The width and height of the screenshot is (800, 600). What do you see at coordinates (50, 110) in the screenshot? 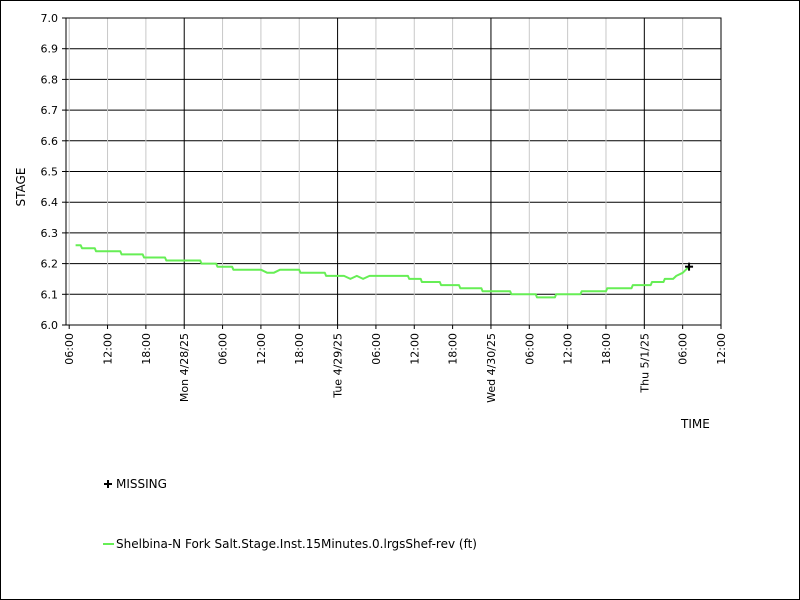
I see `y-tick-label: 6.7` at bounding box center [50, 110].